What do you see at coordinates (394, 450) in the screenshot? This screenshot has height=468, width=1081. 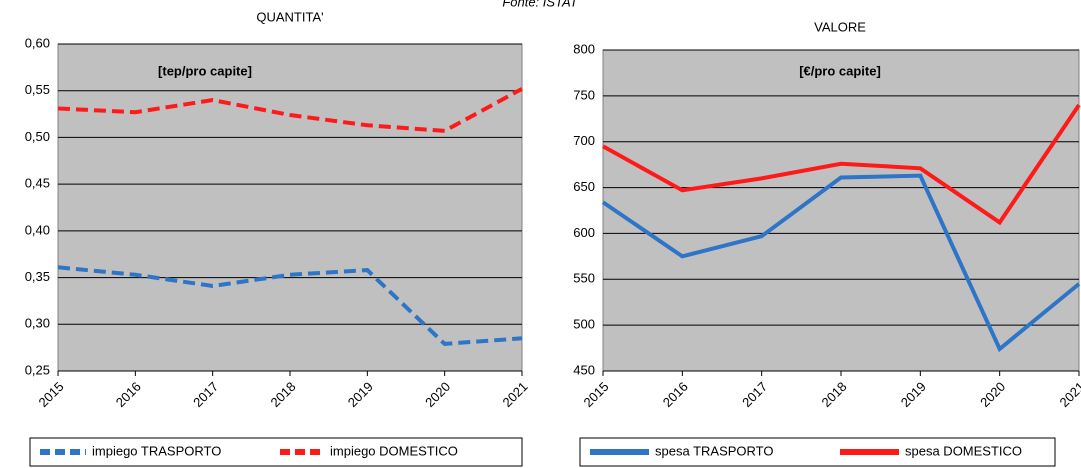 I see `legend-label: impiego DOMESTICO` at bounding box center [394, 450].